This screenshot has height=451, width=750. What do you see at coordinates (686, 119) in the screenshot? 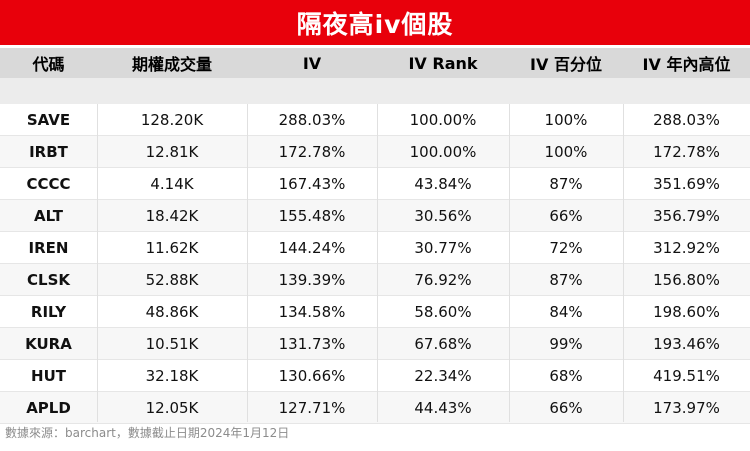
I see `cell-iv-year-high: 288.03%` at bounding box center [686, 119].